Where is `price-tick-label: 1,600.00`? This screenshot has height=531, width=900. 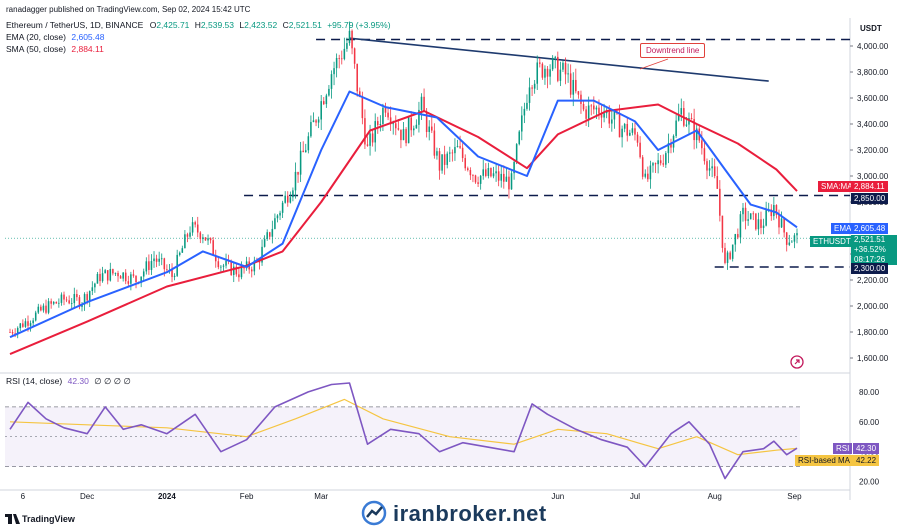 price-tick-label: 1,600.00 is located at coordinates (873, 358).